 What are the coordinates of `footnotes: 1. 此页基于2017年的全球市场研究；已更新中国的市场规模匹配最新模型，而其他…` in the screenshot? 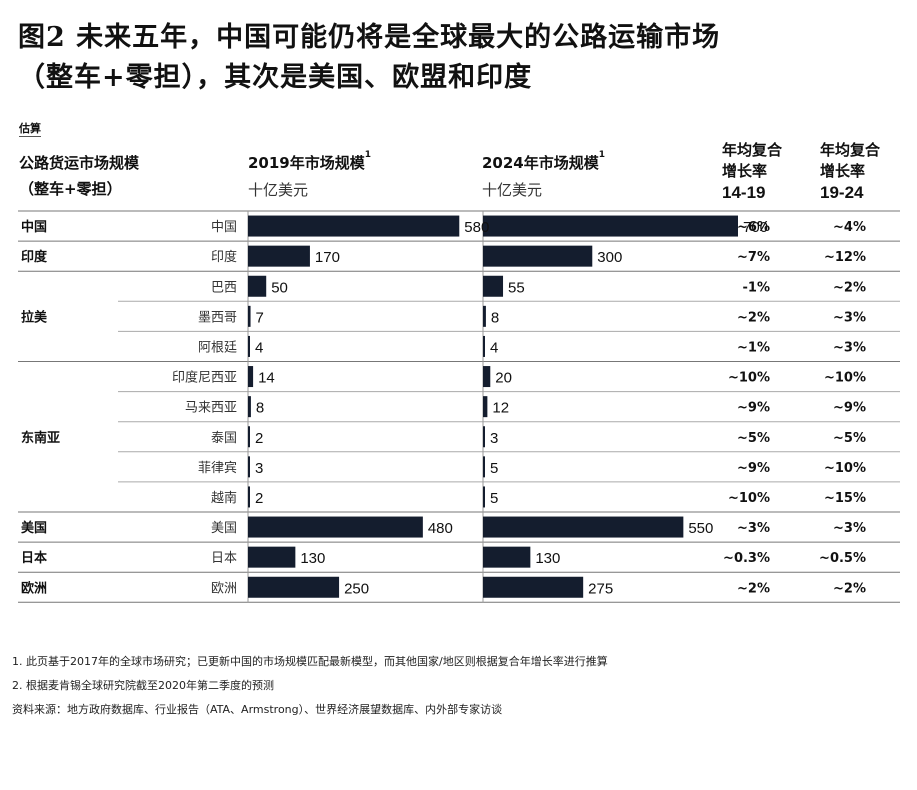 It's located at (457, 686).